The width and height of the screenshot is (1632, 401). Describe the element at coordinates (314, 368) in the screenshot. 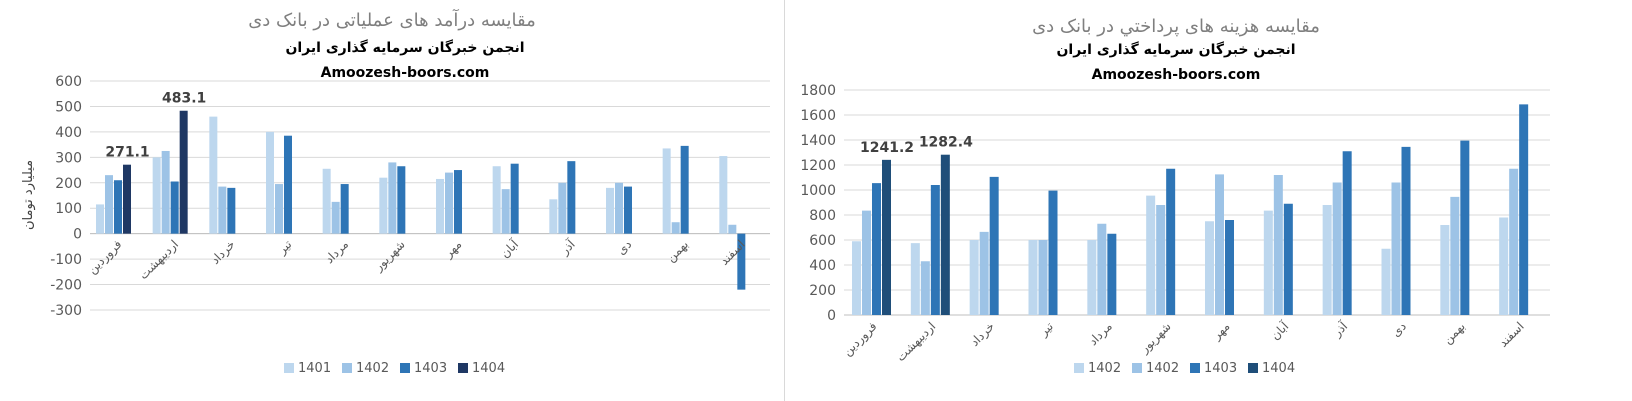

I see `legend-label: 1401` at that location.